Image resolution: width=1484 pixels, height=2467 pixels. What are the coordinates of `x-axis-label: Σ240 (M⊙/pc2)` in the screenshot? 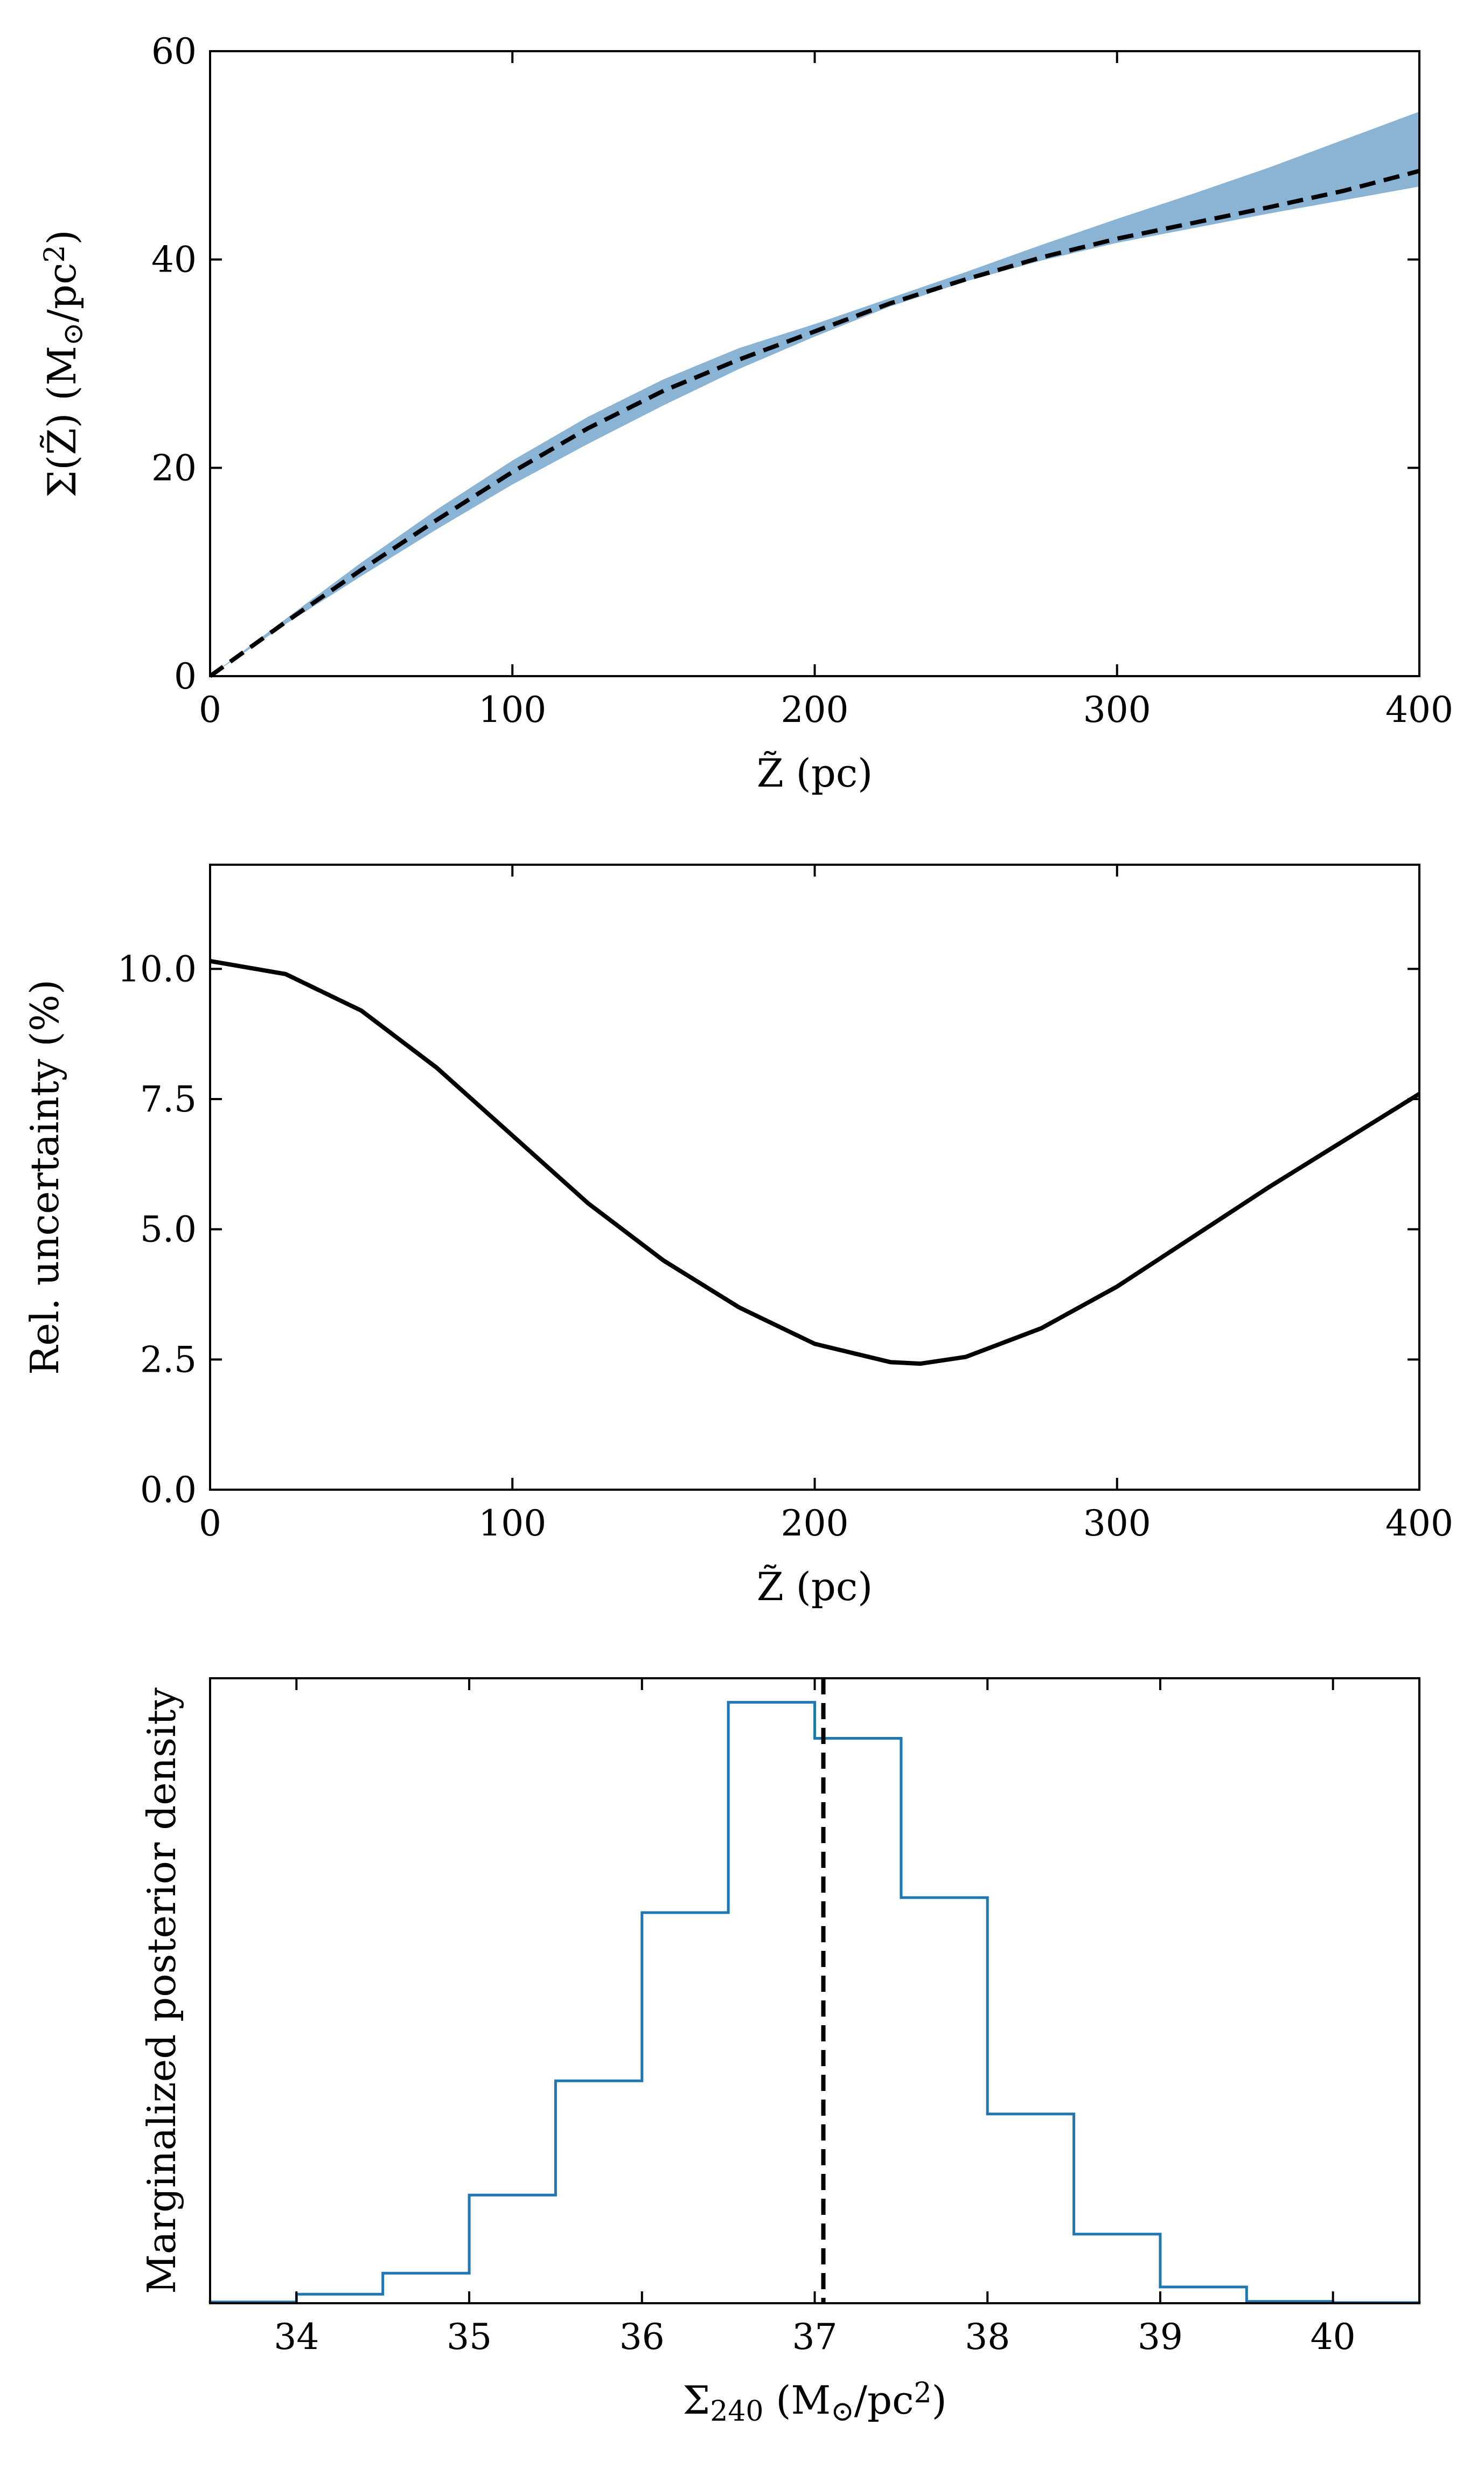 It's located at (814, 2402).